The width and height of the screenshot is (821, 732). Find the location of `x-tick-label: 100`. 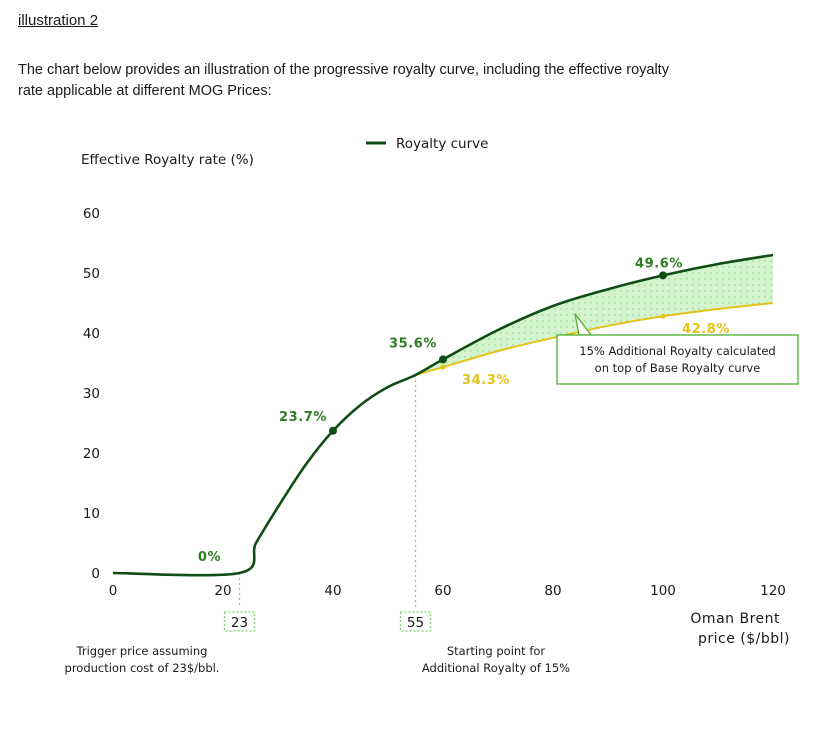

x-tick-label: 100 is located at coordinates (663, 591).